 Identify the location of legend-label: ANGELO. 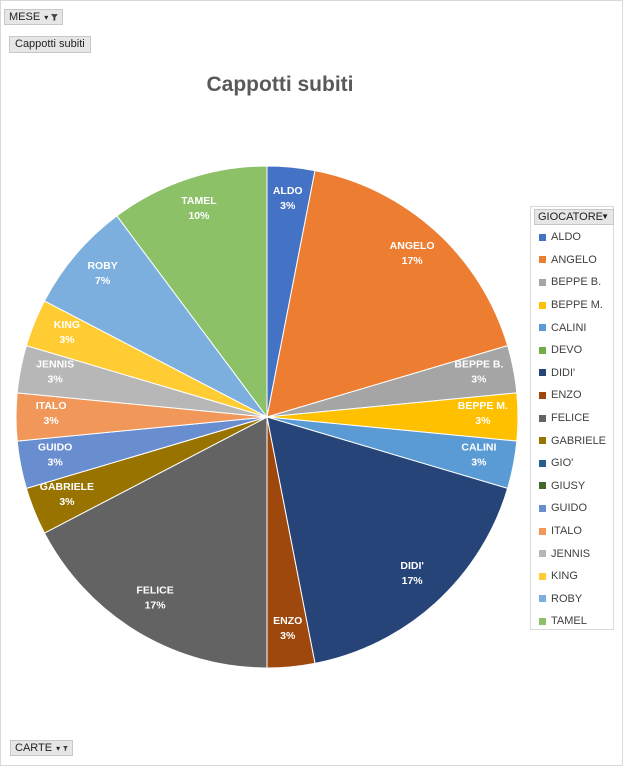
(574, 259).